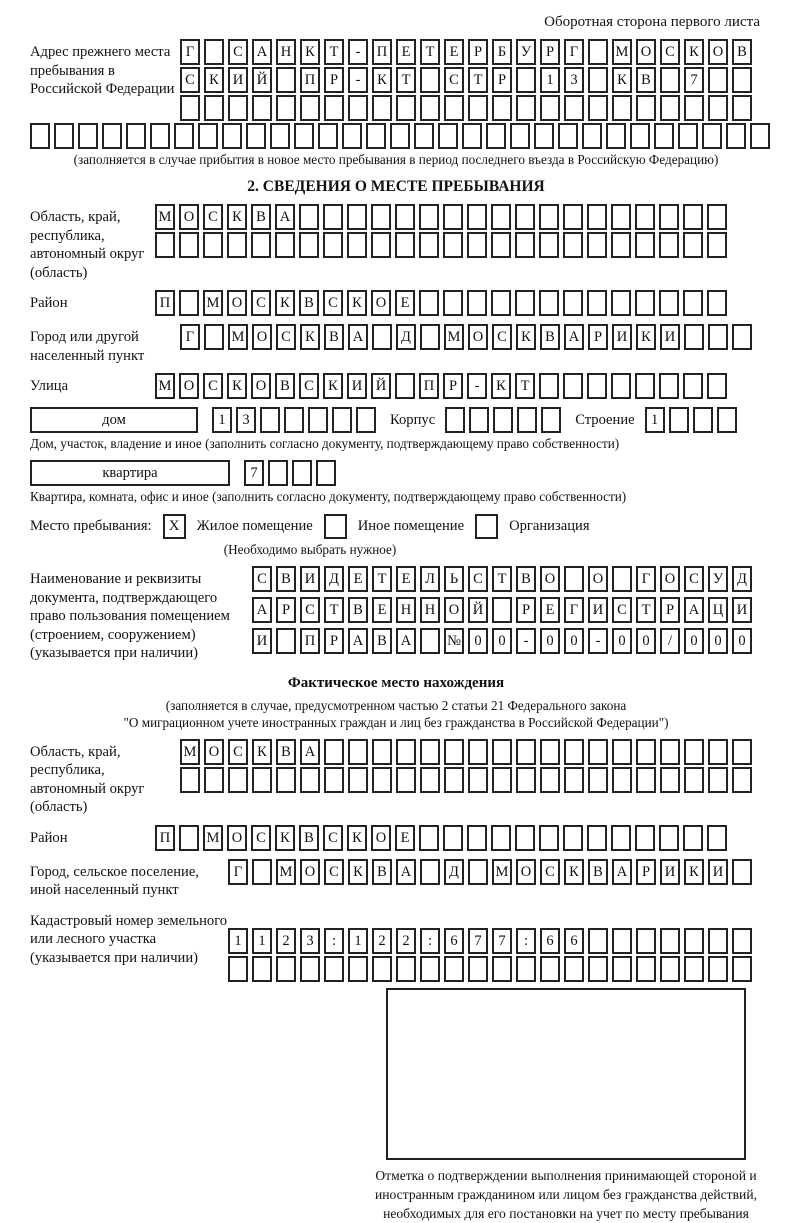 The height and width of the screenshot is (1223, 800). Describe the element at coordinates (478, 52) in the screenshot. I see `char-box: Р` at that location.